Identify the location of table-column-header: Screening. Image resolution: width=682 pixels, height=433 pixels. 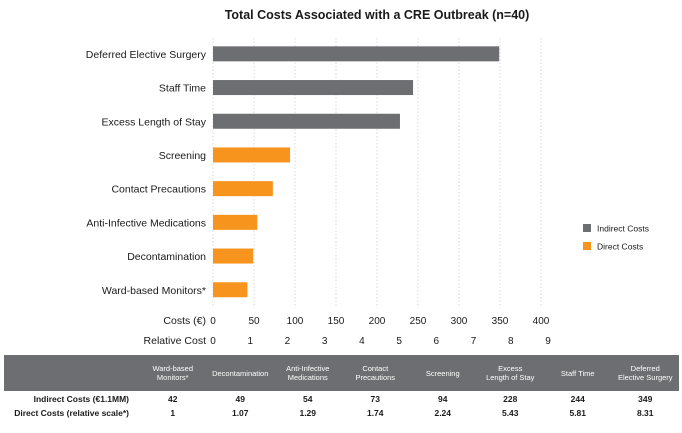
(443, 373).